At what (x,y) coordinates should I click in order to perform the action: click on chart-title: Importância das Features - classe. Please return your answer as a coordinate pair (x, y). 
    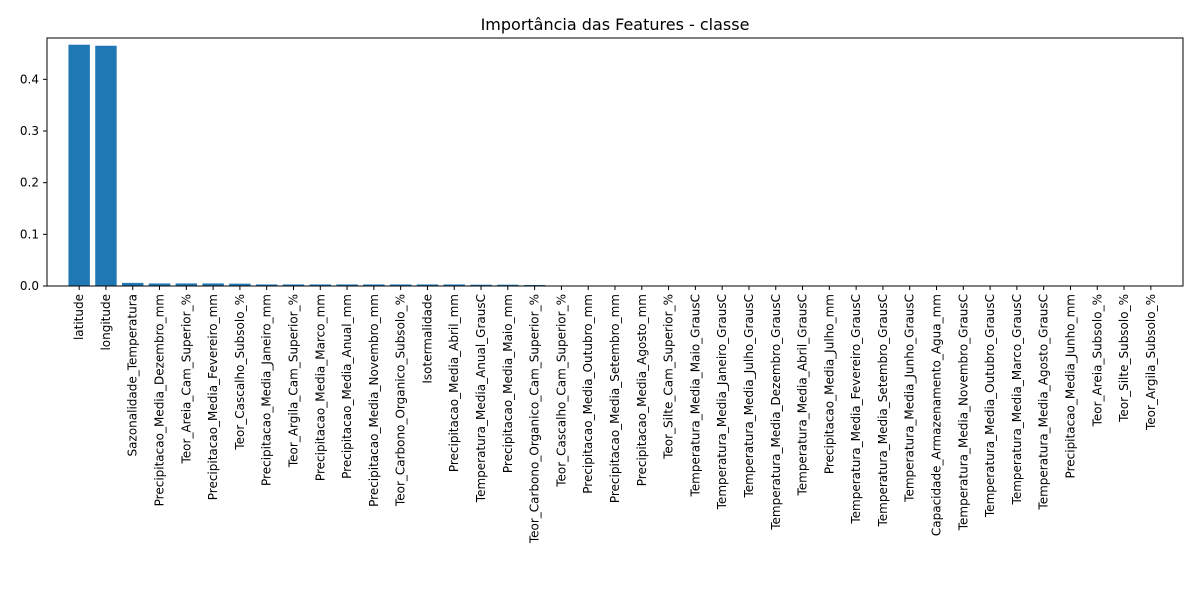
    Looking at the image, I should click on (615, 24).